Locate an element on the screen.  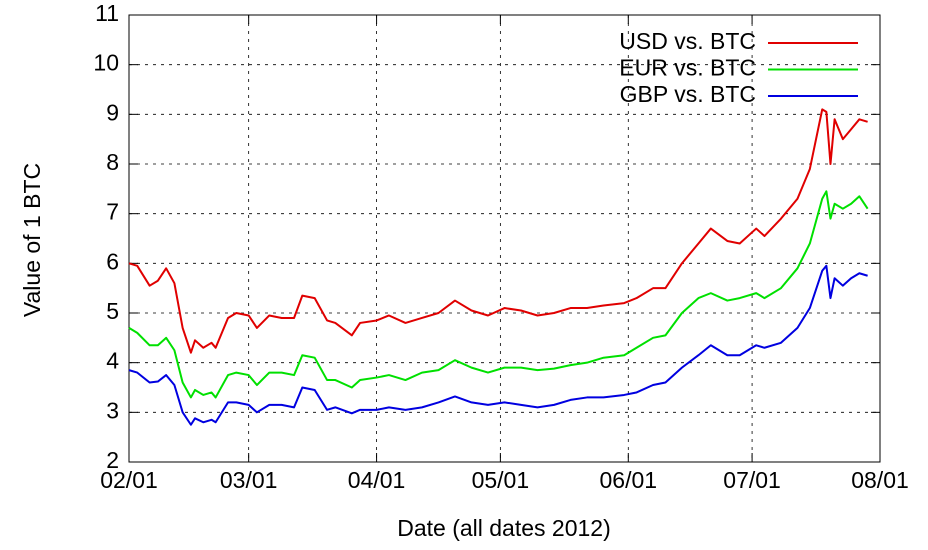
legend-label: GBP vs. BTC is located at coordinates (688, 94).